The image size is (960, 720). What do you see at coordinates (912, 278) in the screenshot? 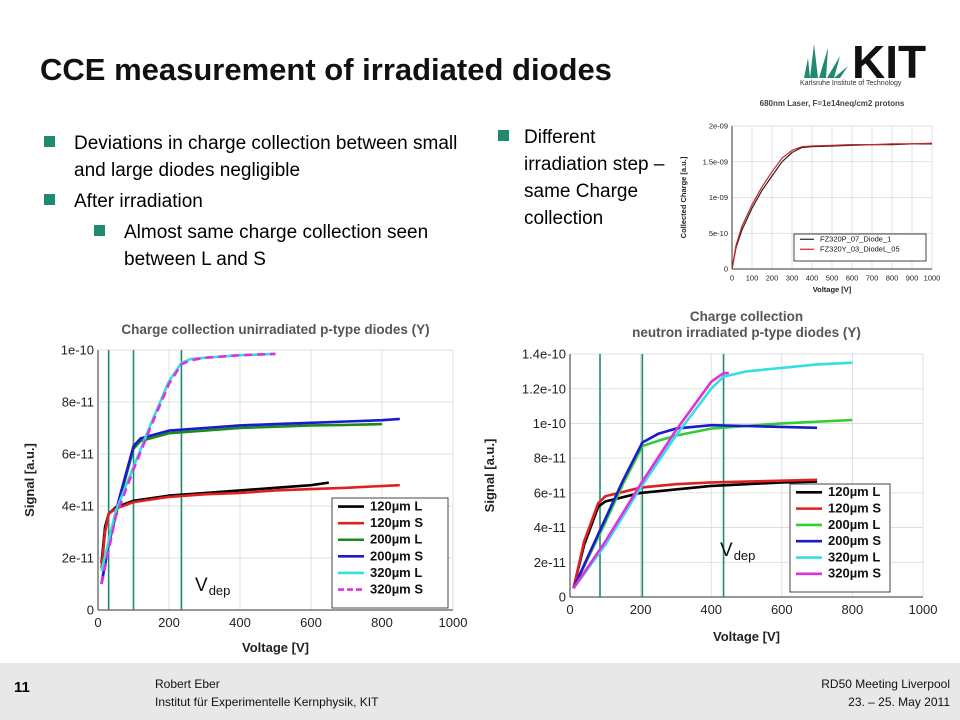
I see `x-tick-label: 900` at bounding box center [912, 278].